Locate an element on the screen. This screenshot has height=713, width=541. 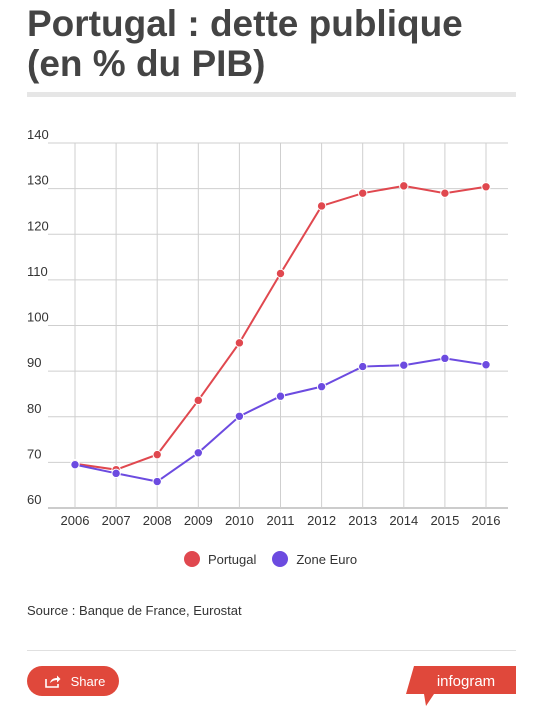
y-tick-label: 60 is located at coordinates (34, 499).